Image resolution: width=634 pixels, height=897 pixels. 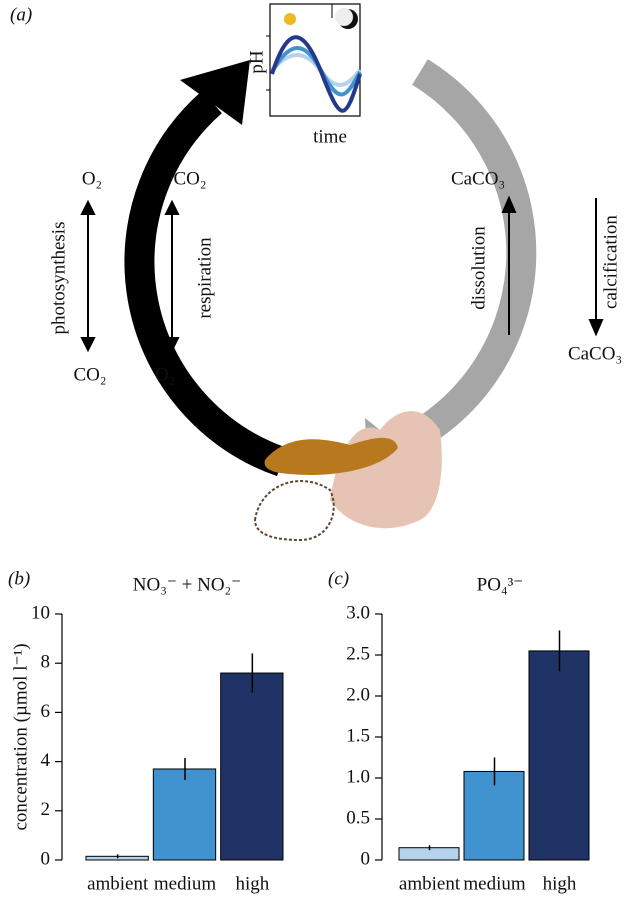 What do you see at coordinates (358, 817) in the screenshot?
I see `y-tick-label: 0.5` at bounding box center [358, 817].